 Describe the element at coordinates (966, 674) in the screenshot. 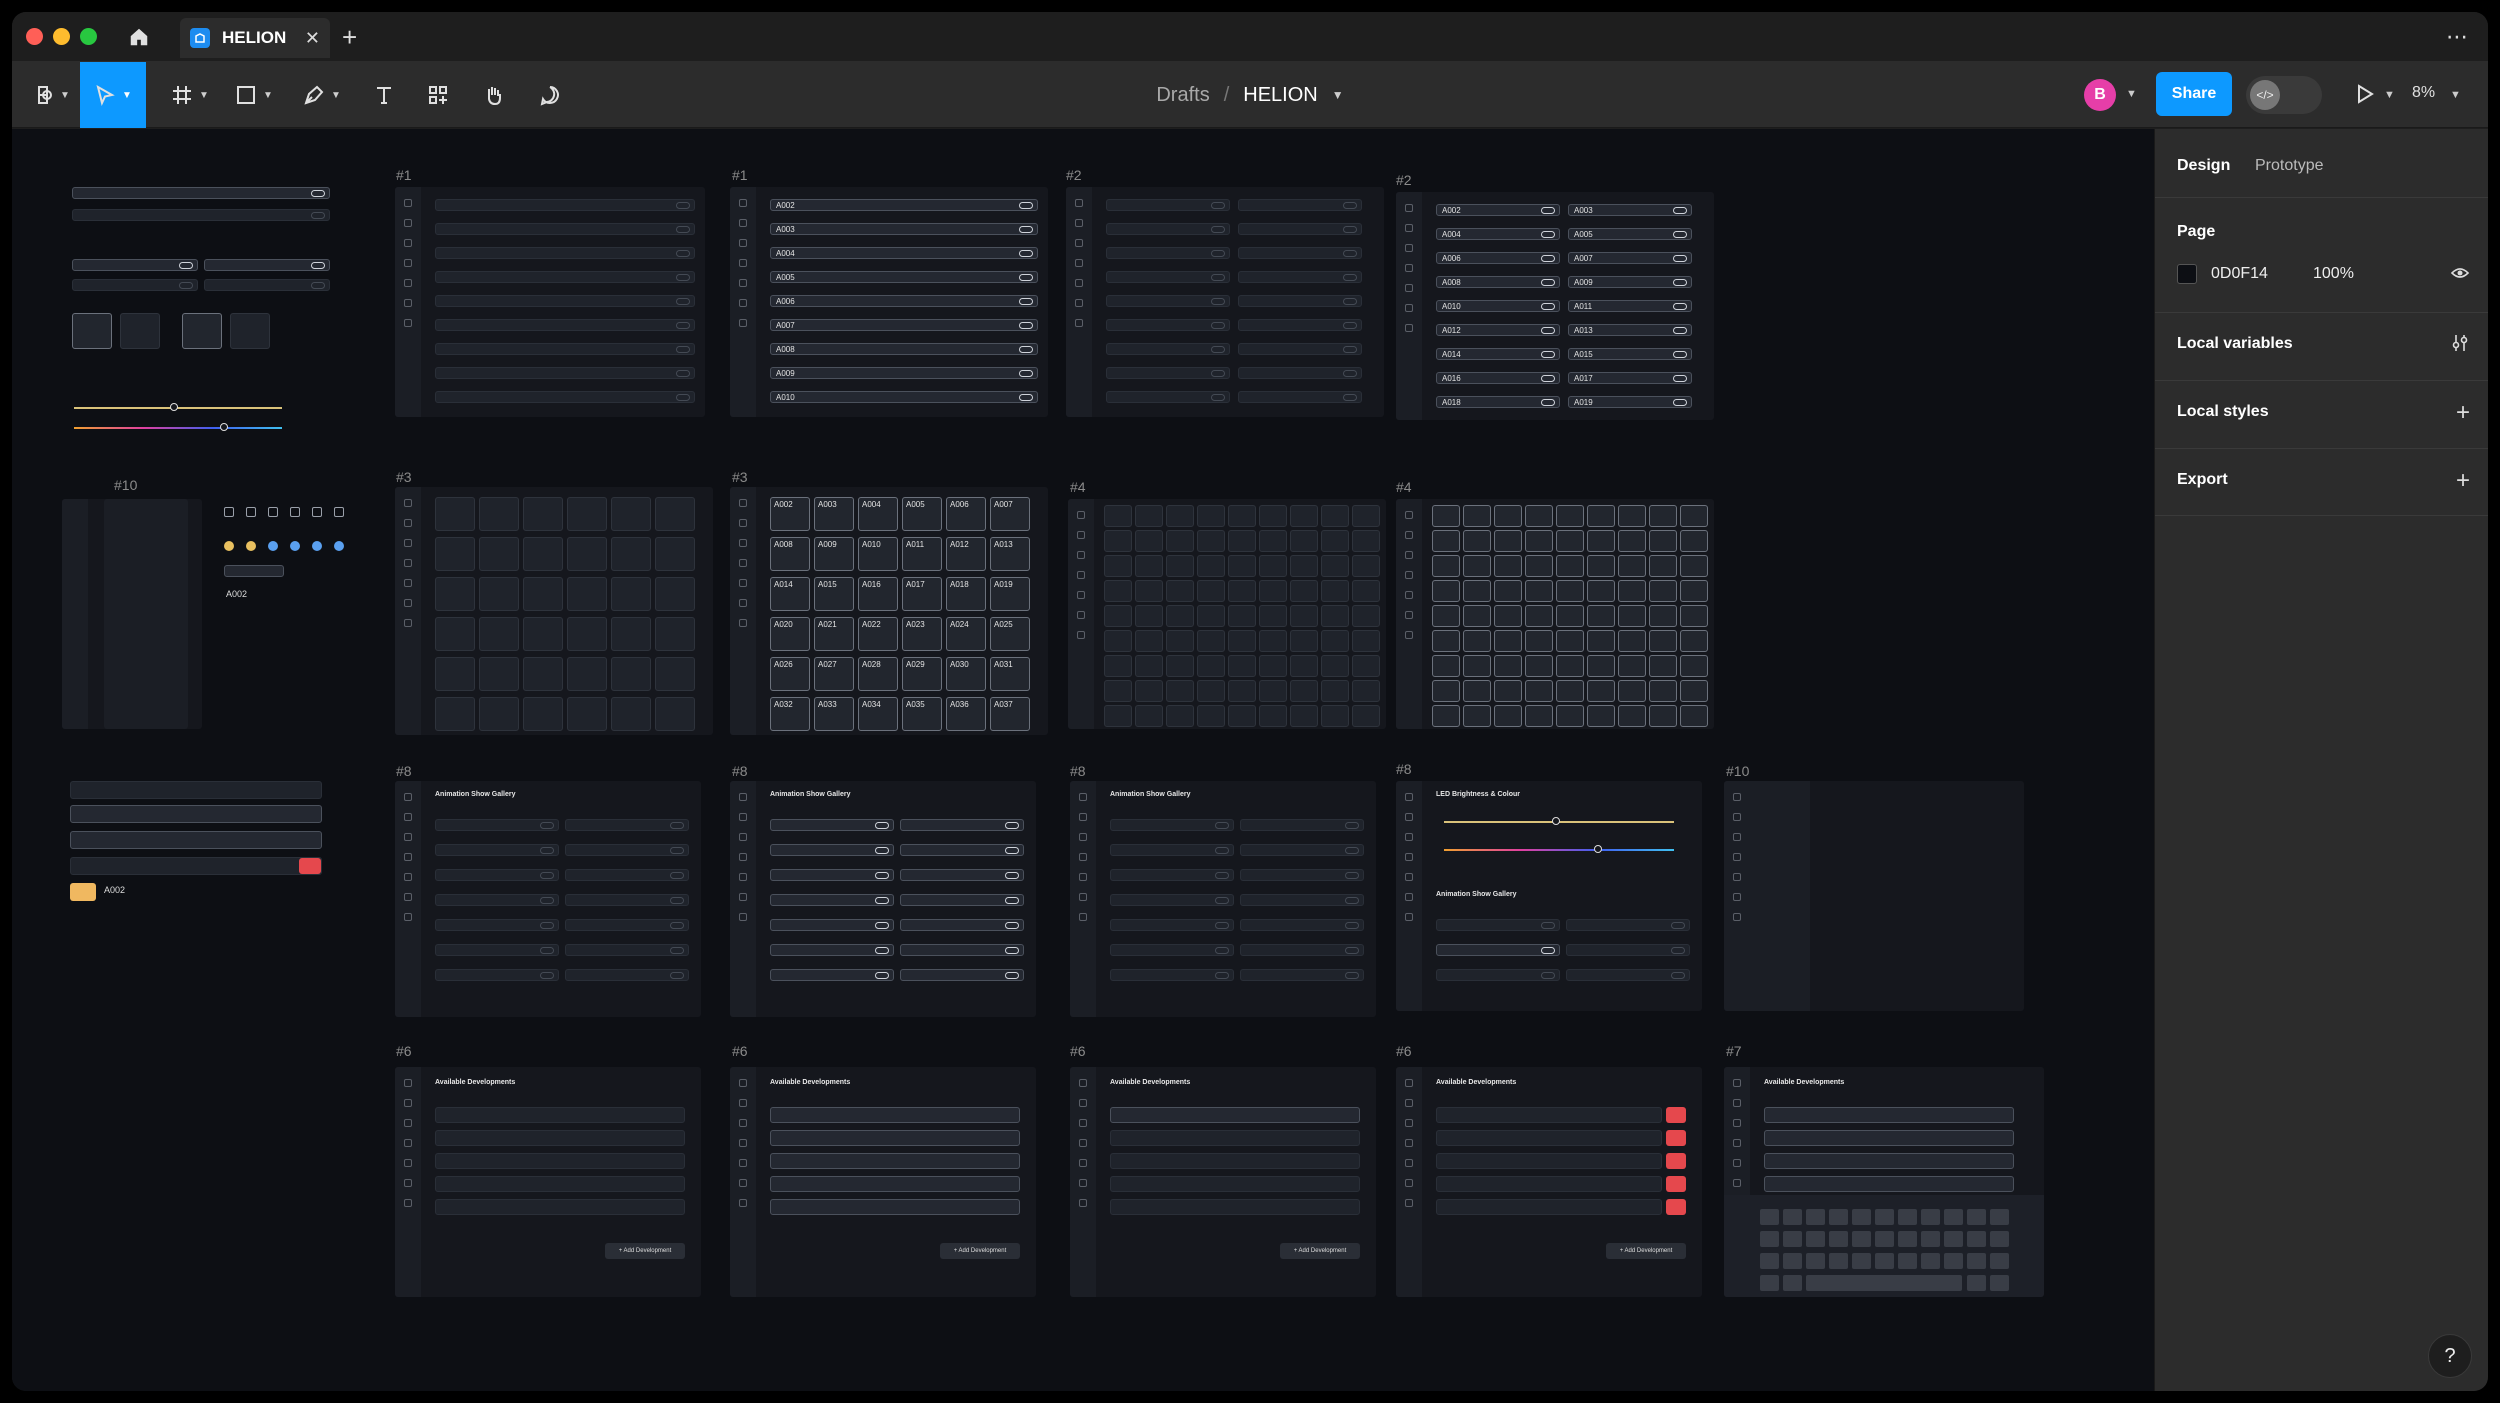

I see `tile: A030` at that location.